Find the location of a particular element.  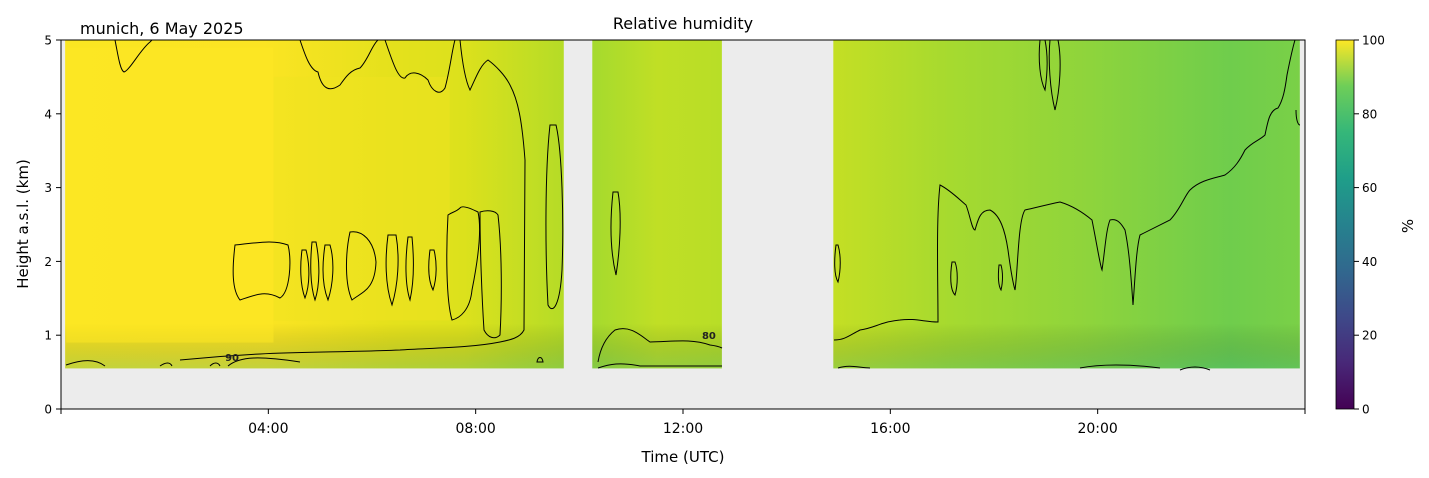

colorbar-ticks: 0 20 40 60 80 100 is located at coordinates (1369, 225).